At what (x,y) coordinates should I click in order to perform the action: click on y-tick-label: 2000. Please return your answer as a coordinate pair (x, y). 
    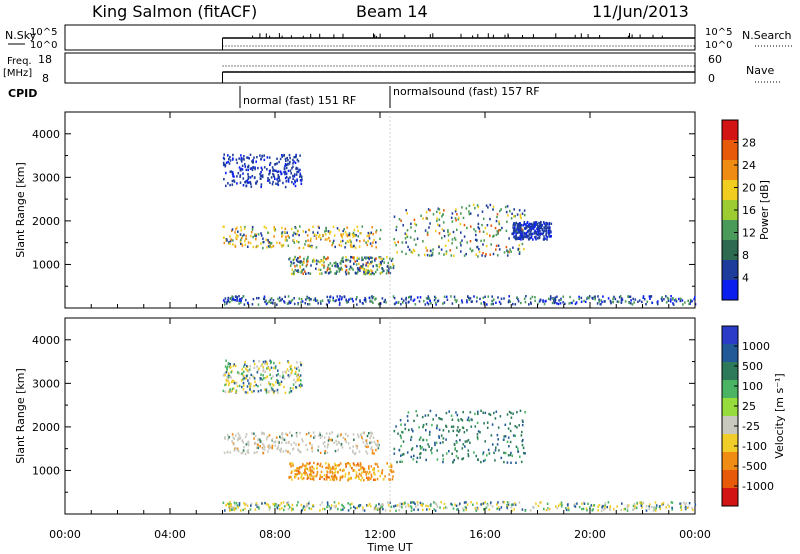
    Looking at the image, I should click on (46, 221).